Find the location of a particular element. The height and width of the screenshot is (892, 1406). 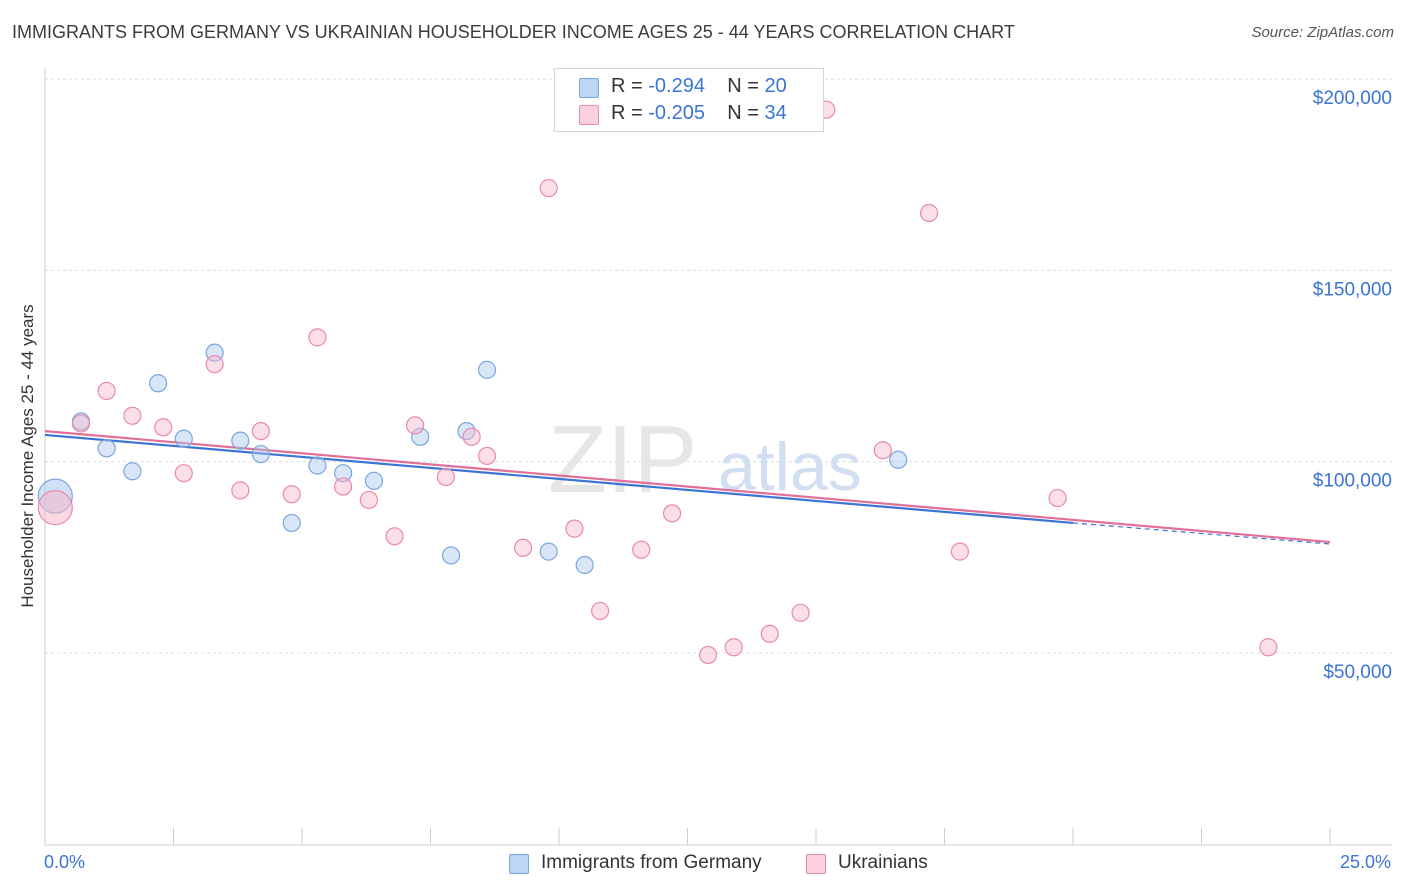

ukrainians-r-label: R = is located at coordinates (630, 113).